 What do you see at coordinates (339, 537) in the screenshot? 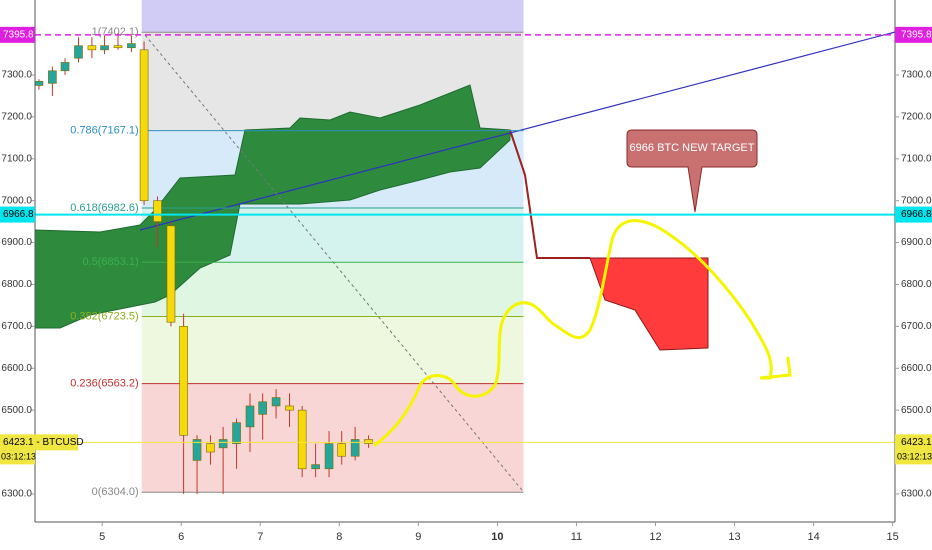
I see `x-tick-label: 8` at bounding box center [339, 537].